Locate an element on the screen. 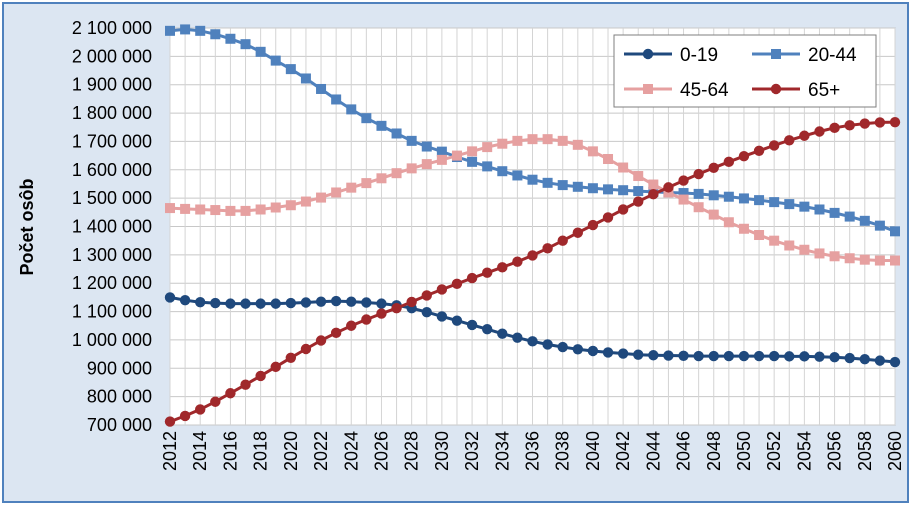 The height and width of the screenshot is (509, 915). legend-entry: 45-64 is located at coordinates (676, 90).